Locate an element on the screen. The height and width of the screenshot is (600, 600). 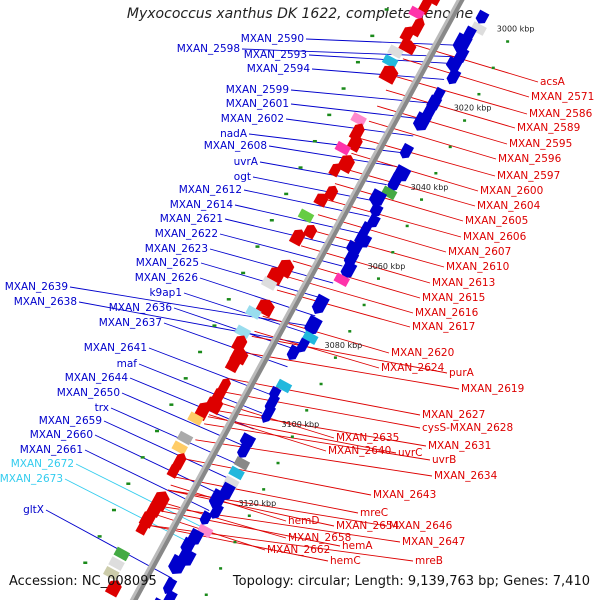
gene-label-mxan_2616: MXAN_2616 is located at coordinates (447, 313).